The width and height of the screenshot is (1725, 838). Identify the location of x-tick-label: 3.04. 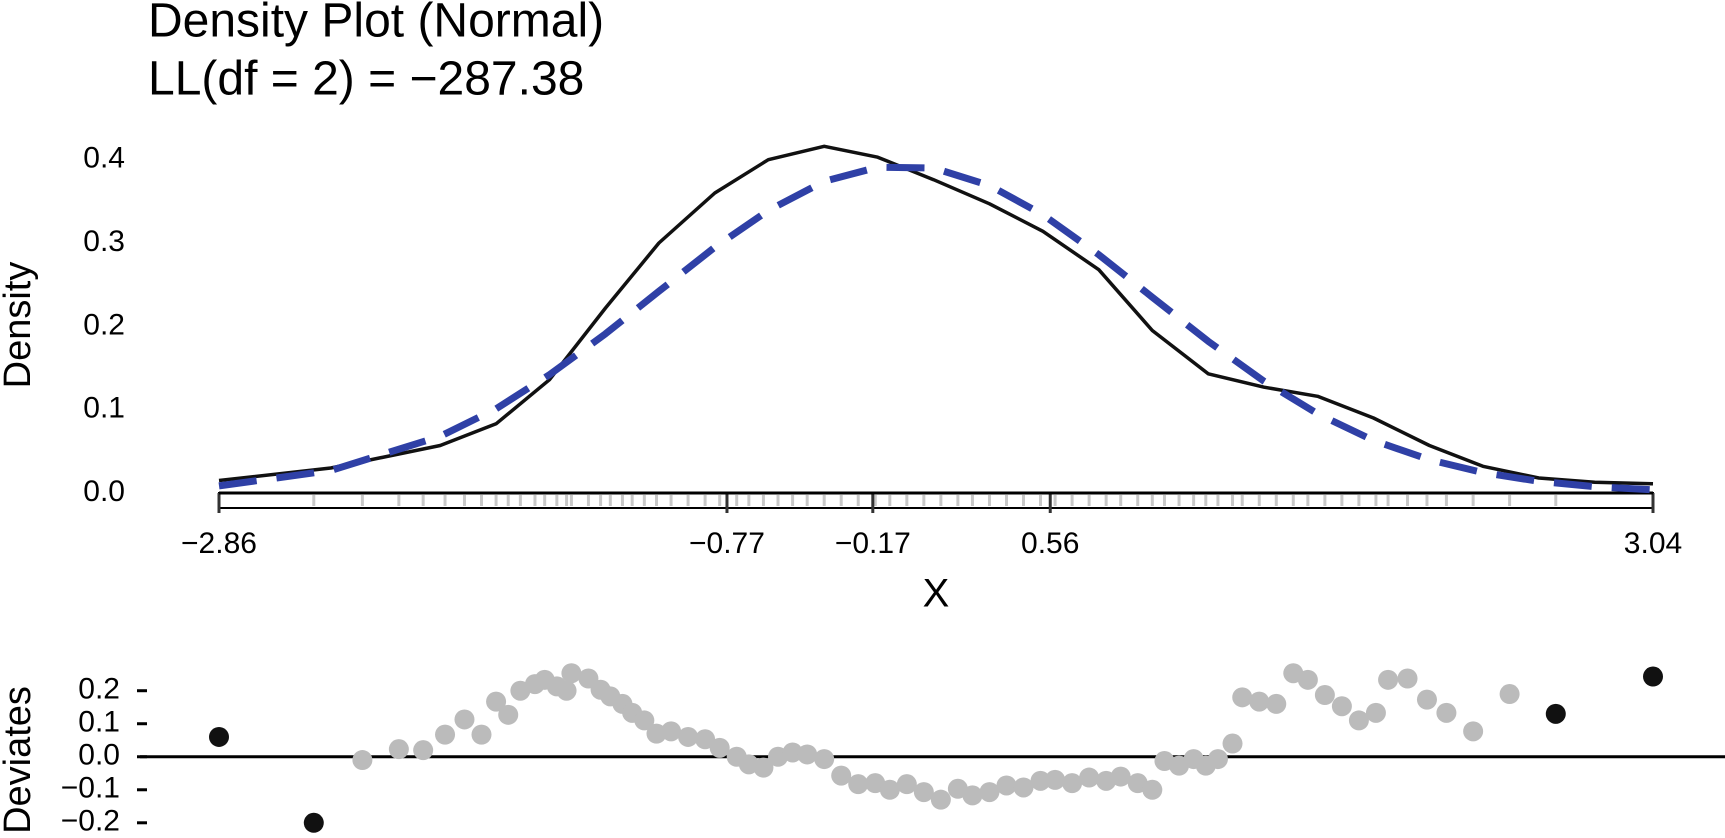
(1653, 543).